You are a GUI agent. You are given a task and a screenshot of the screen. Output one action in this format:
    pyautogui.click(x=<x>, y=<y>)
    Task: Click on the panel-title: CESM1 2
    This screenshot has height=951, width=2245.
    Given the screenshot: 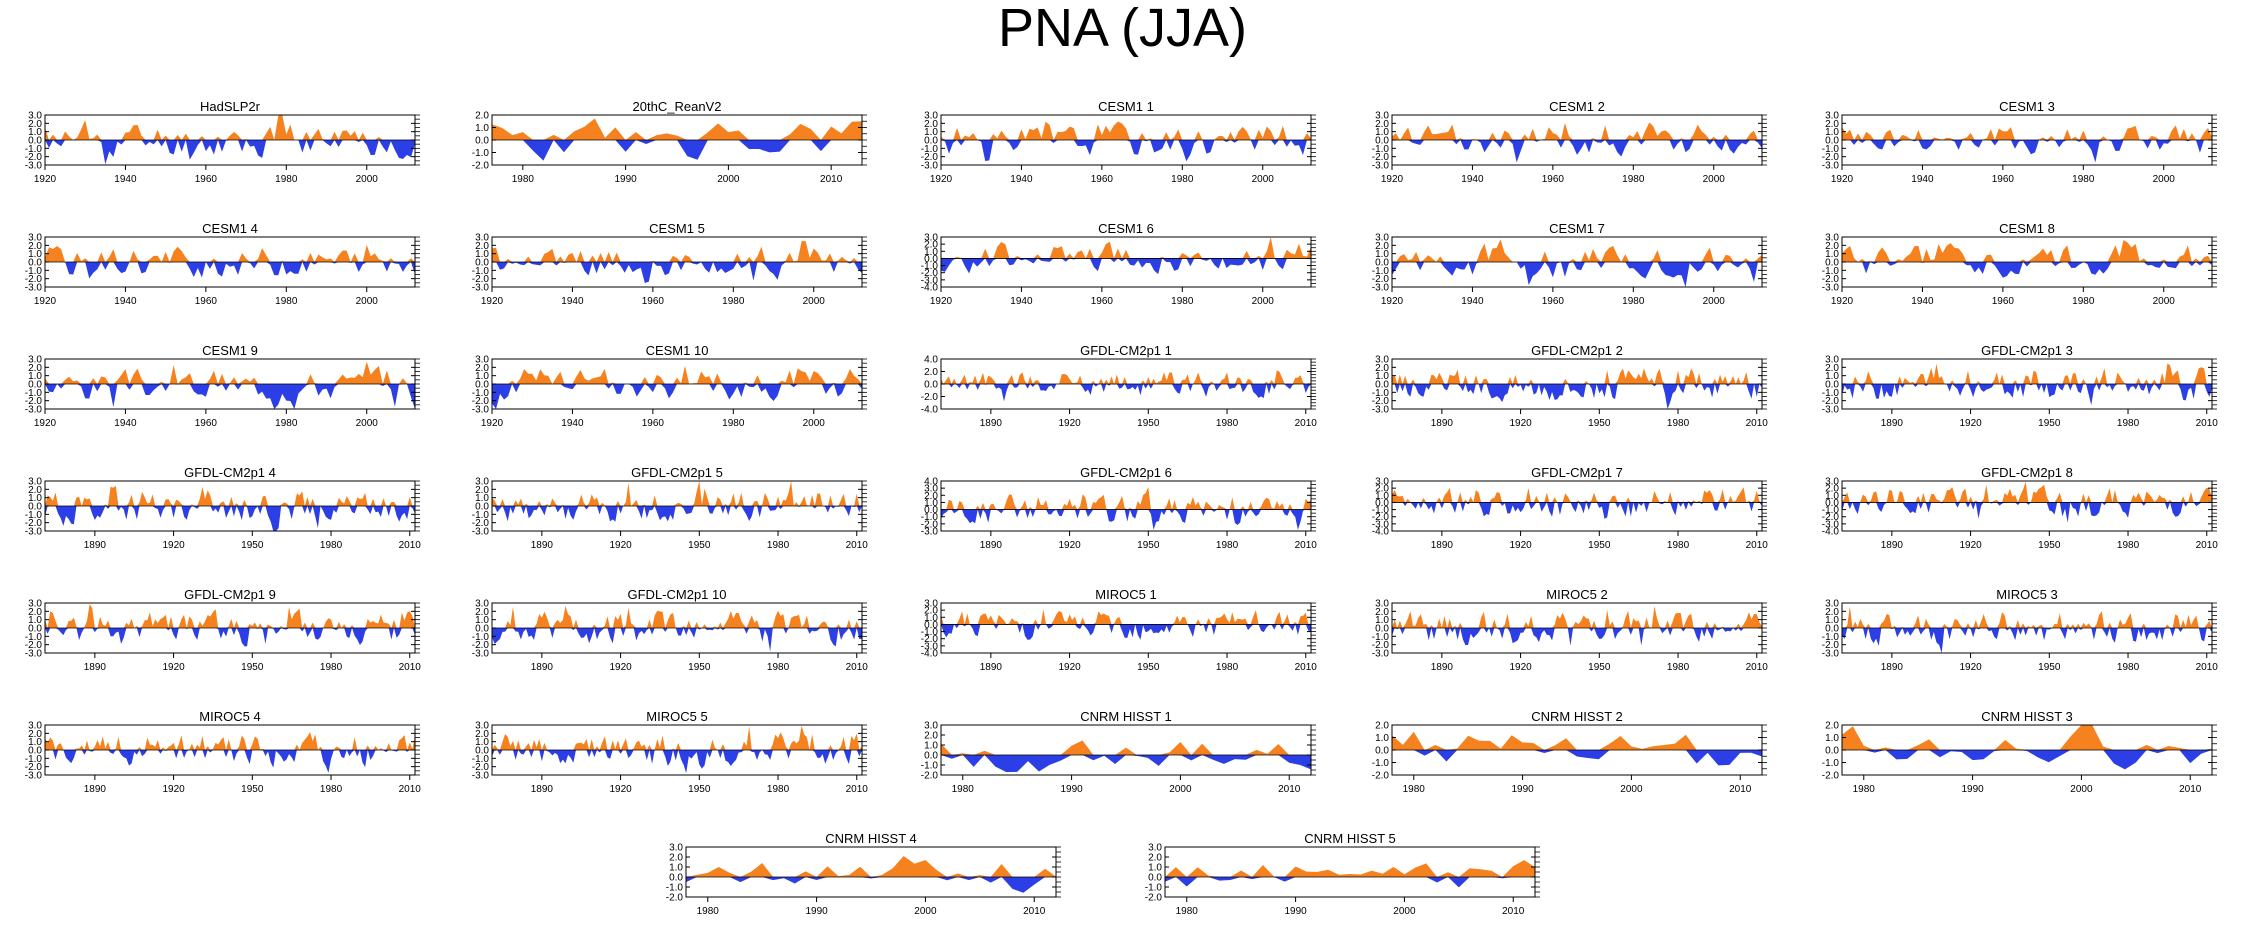 What is the action you would take?
    pyautogui.click(x=1577, y=106)
    